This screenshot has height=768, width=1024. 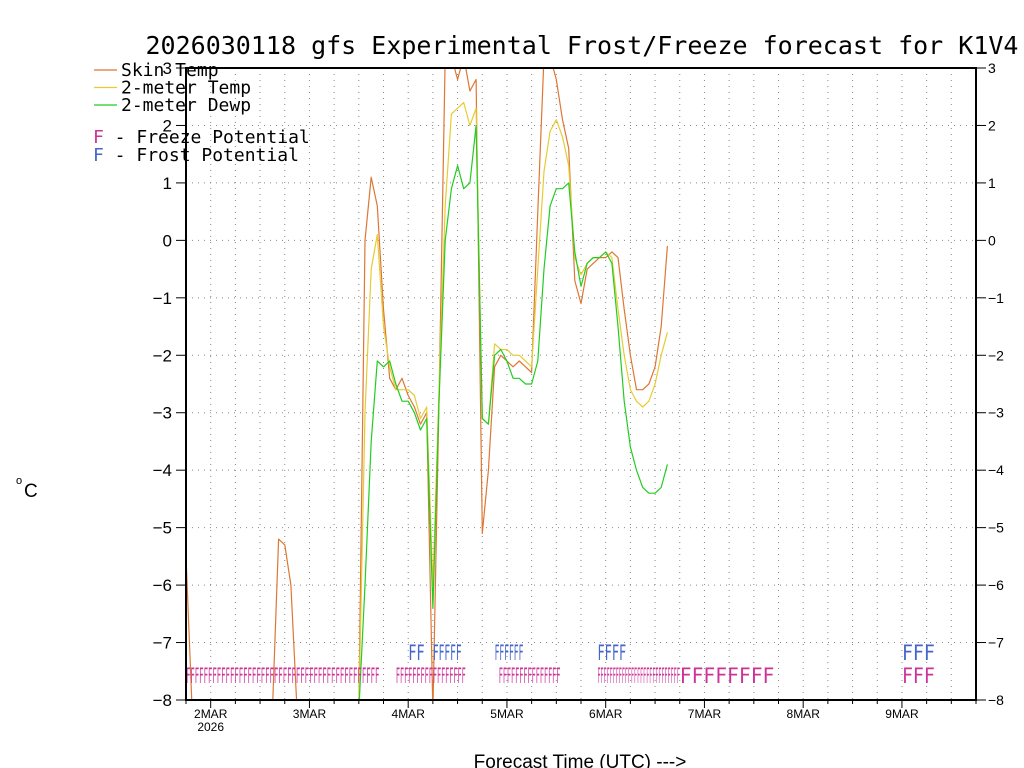 What do you see at coordinates (31, 491) in the screenshot?
I see `y-axis-label-unit: C` at bounding box center [31, 491].